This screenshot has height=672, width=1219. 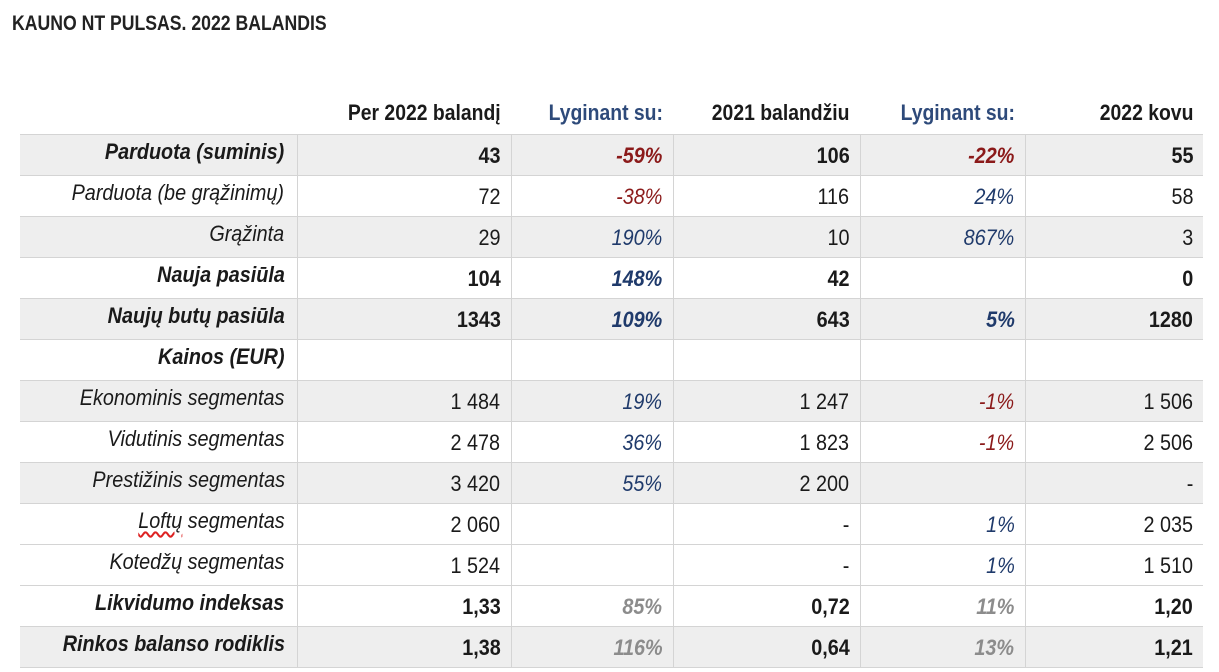 What do you see at coordinates (766, 401) in the screenshot?
I see `value-2021-april: 1 247` at bounding box center [766, 401].